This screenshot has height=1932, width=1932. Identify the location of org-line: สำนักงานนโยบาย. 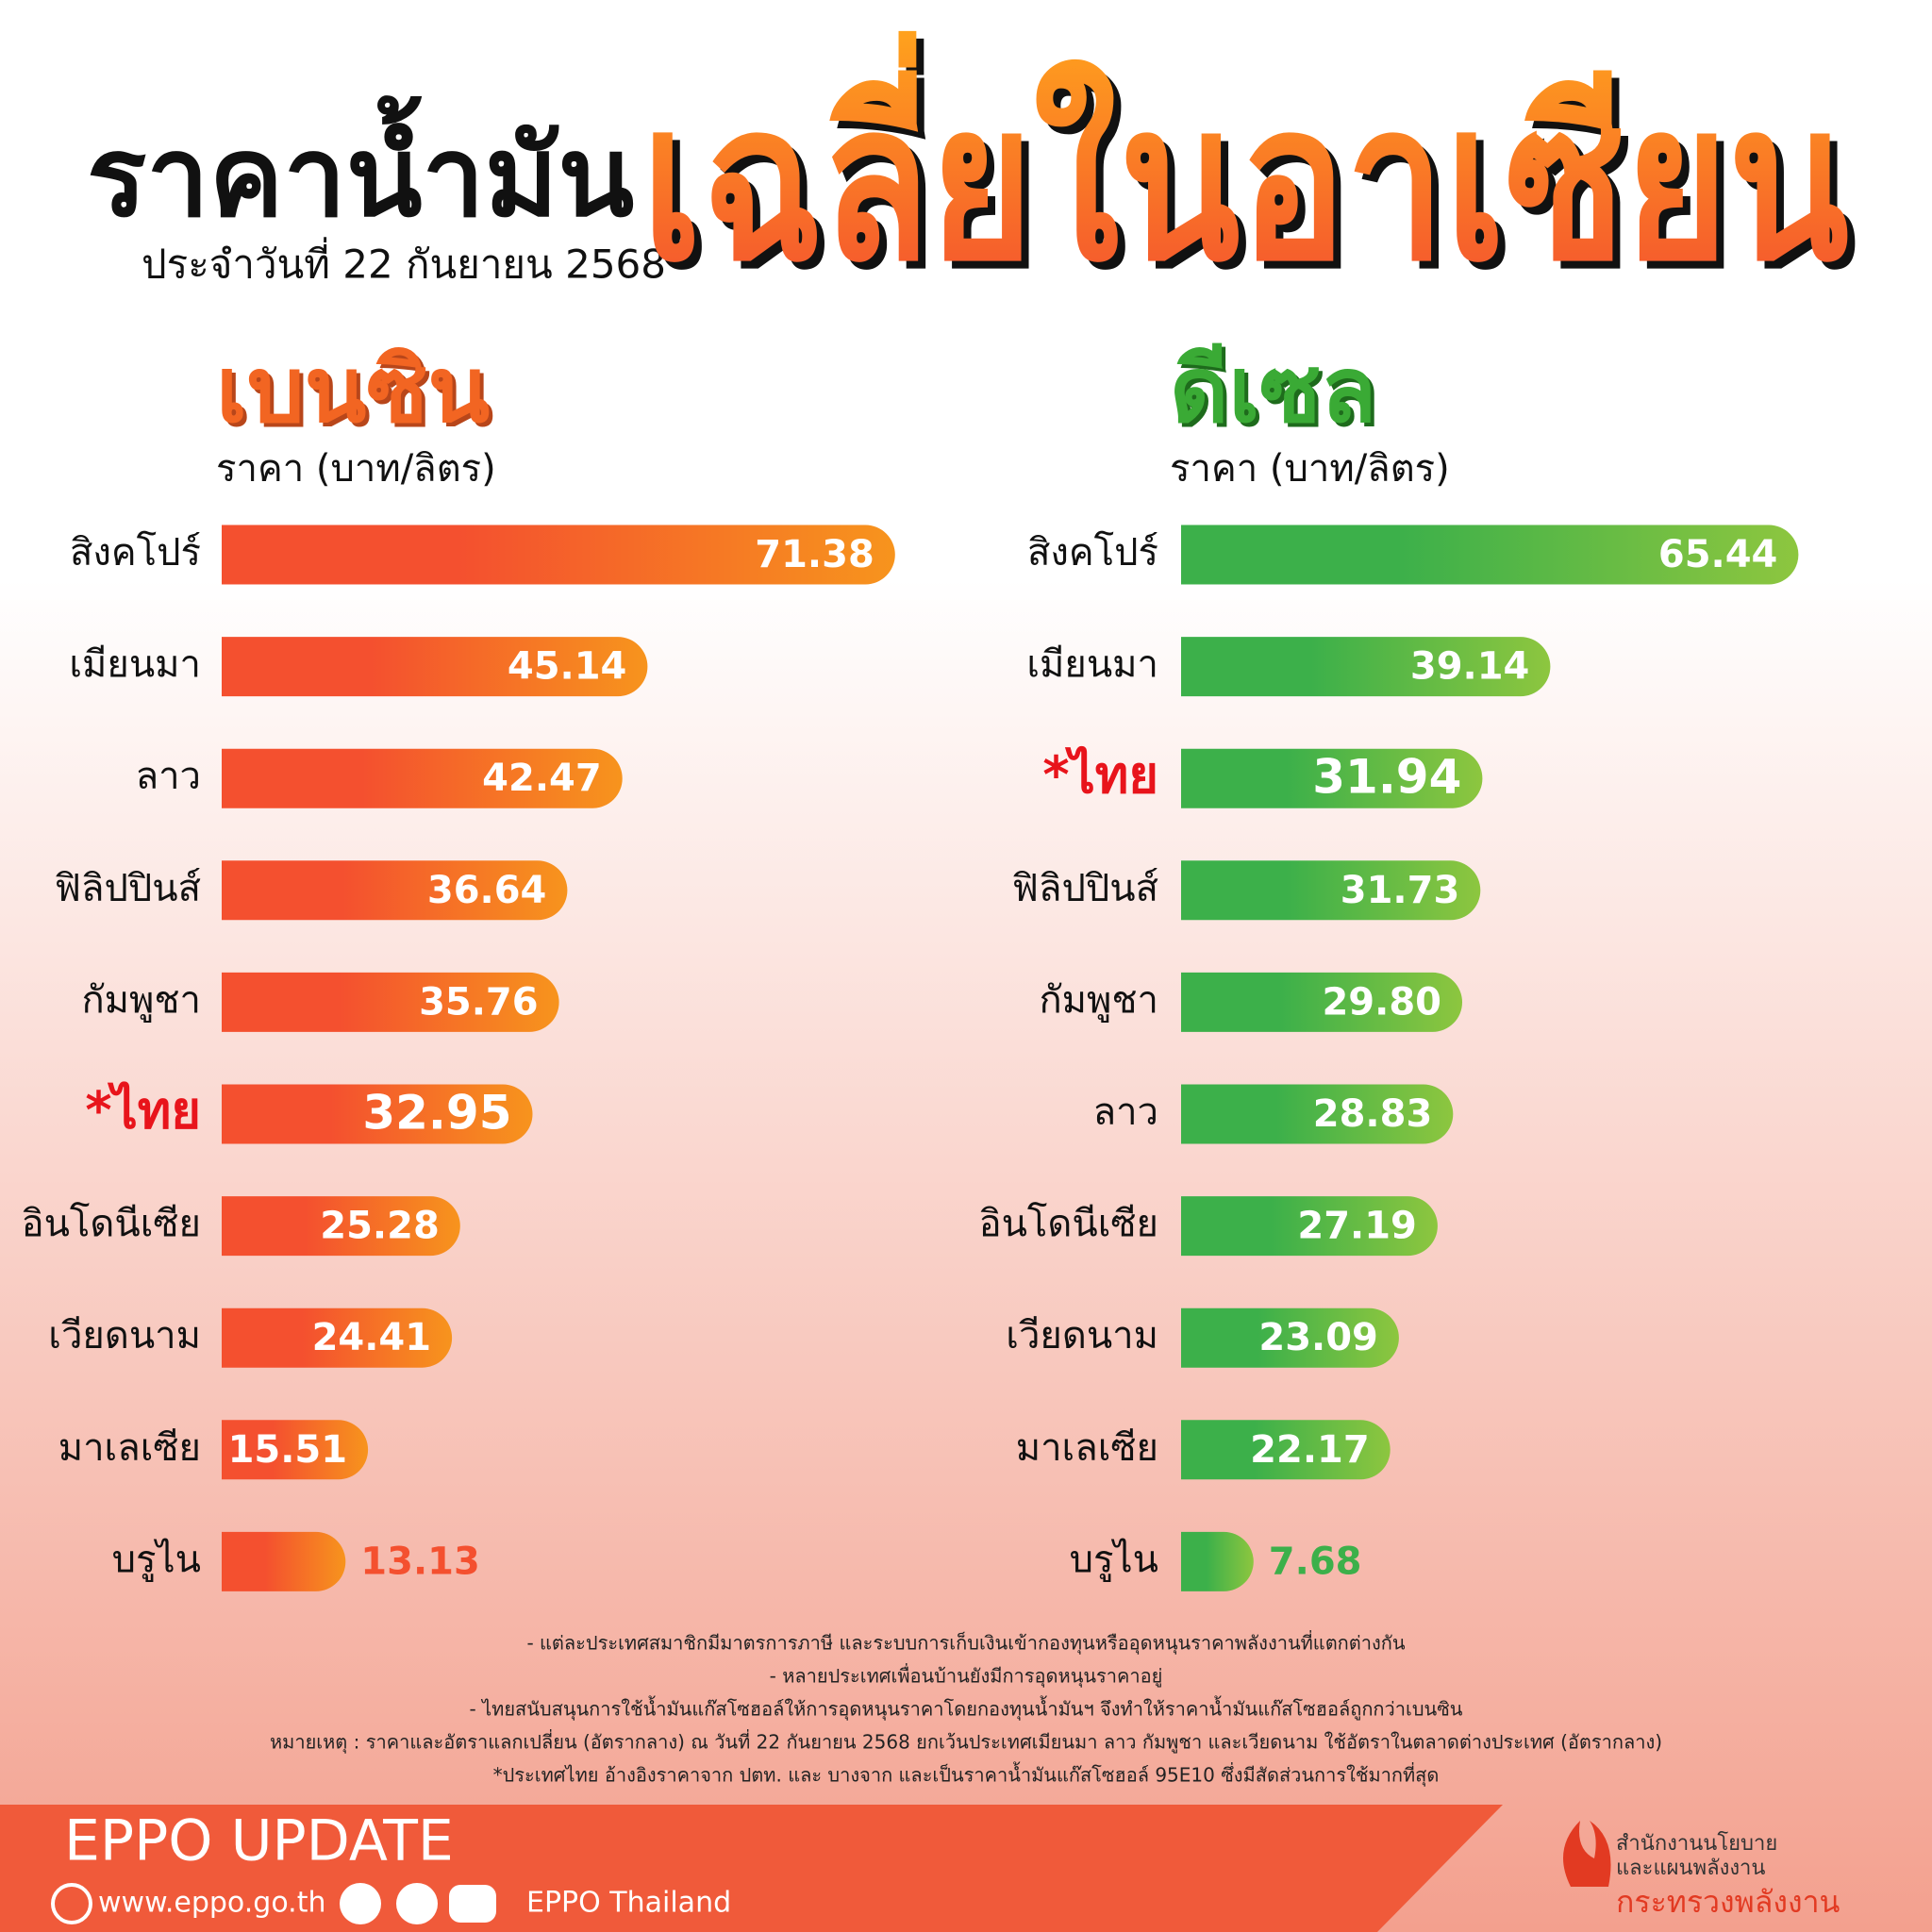
(1697, 1844).